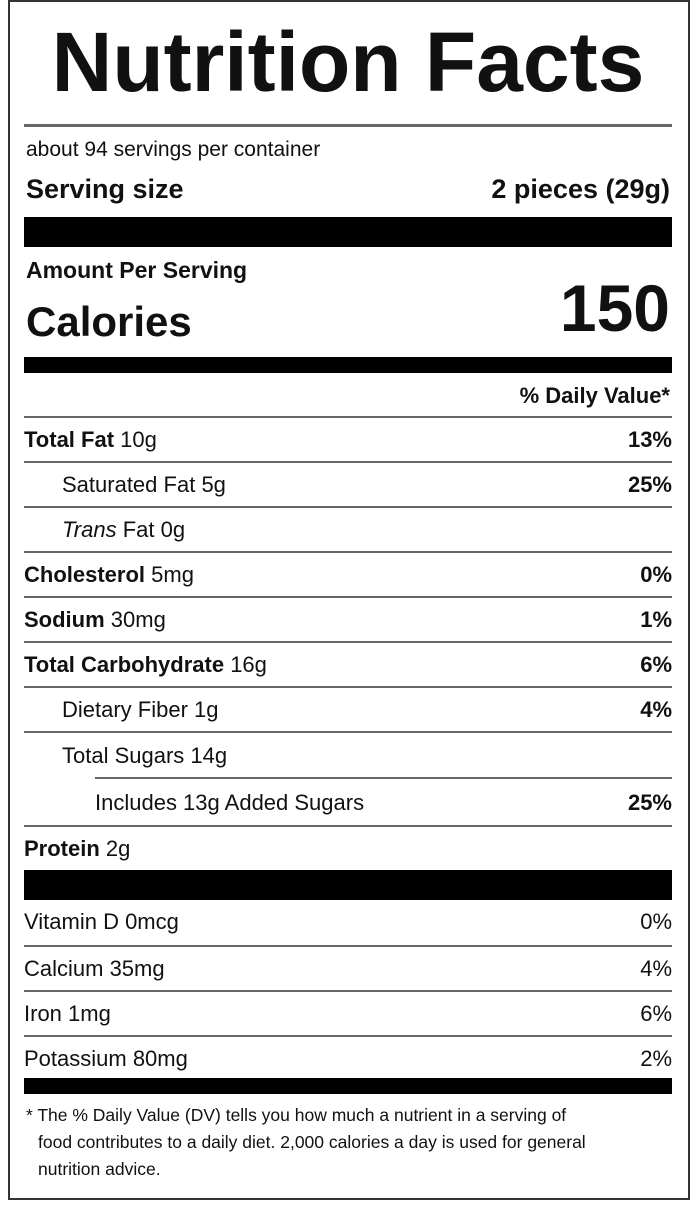 The width and height of the screenshot is (696, 1226). What do you see at coordinates (348, 125) in the screenshot?
I see `rule` at bounding box center [348, 125].